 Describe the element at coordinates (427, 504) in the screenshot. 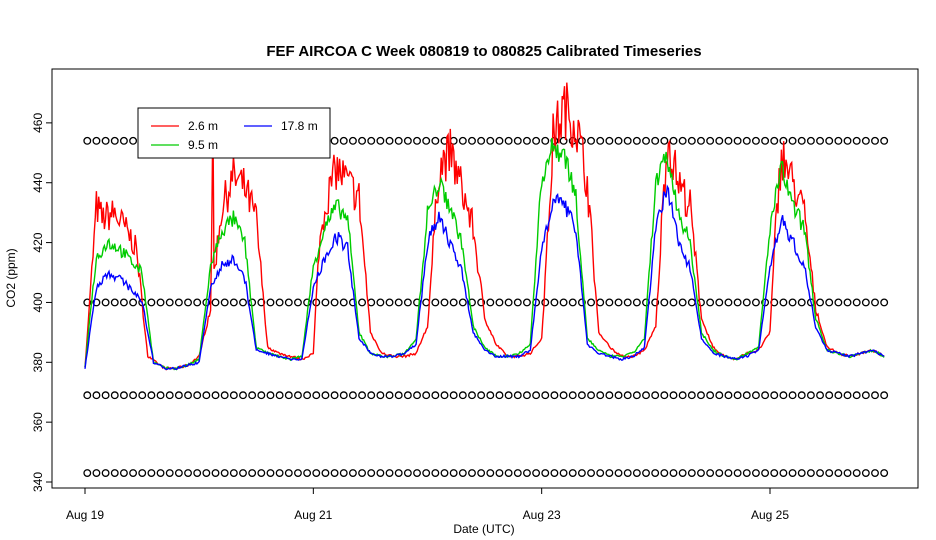

I see `x-axis: Aug 19 Aug 21 Aug 23 Aug 25` at that location.